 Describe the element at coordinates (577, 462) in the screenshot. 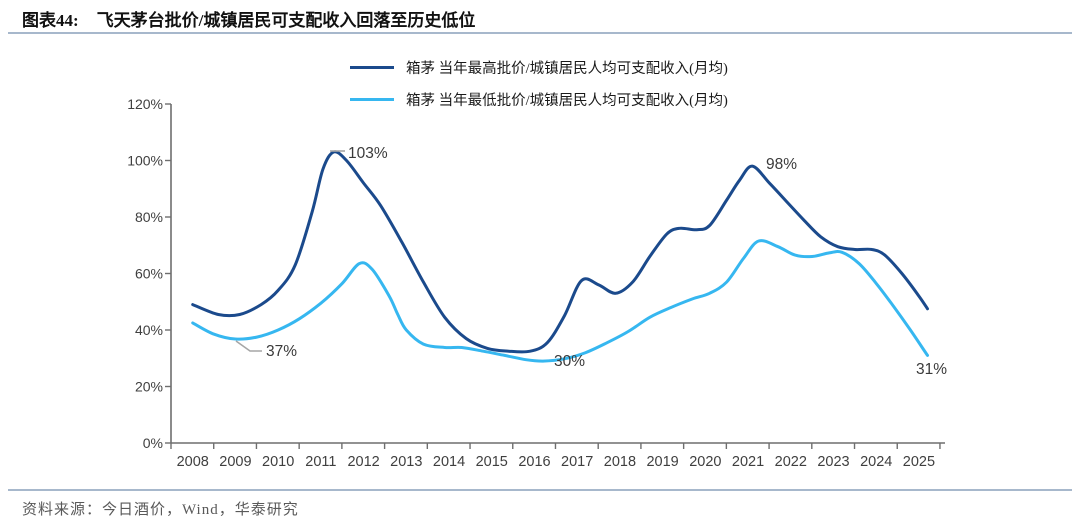

I see `x-tick-label: 2017` at that location.